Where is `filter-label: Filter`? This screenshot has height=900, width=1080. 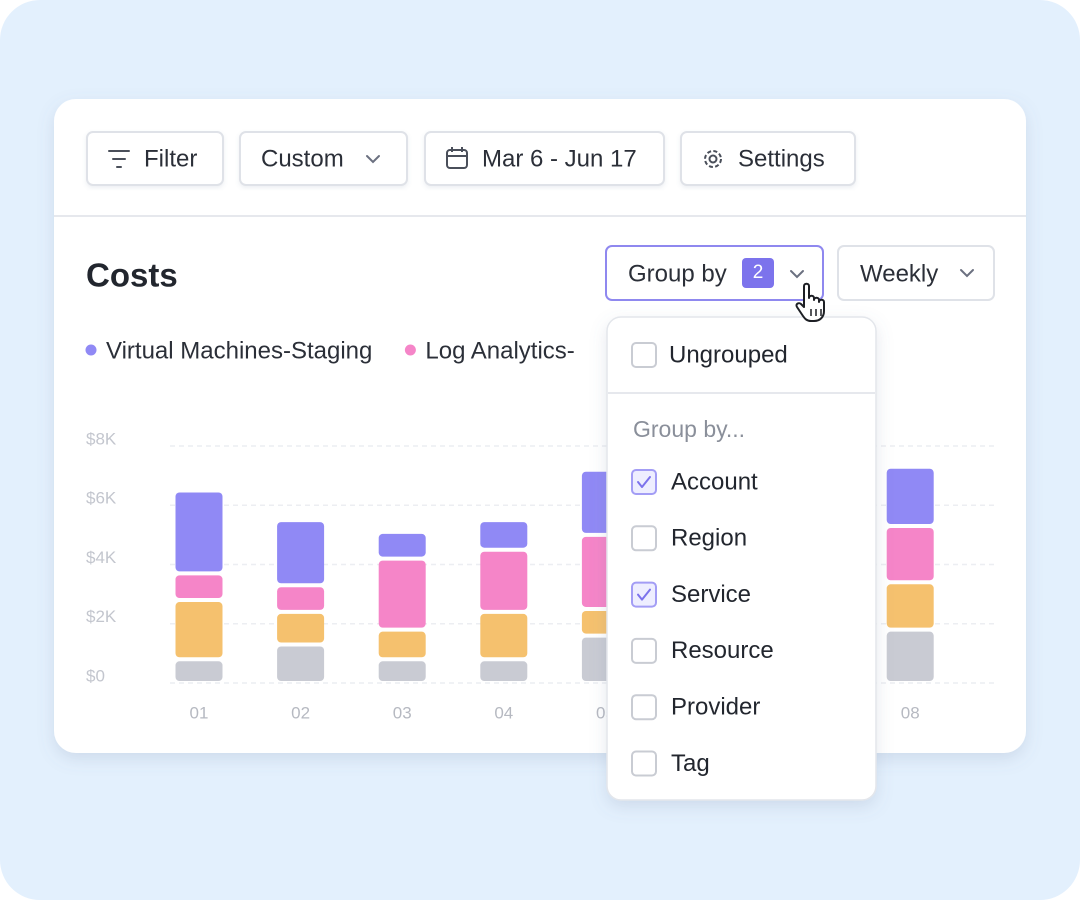
filter-label: Filter is located at coordinates (170, 158).